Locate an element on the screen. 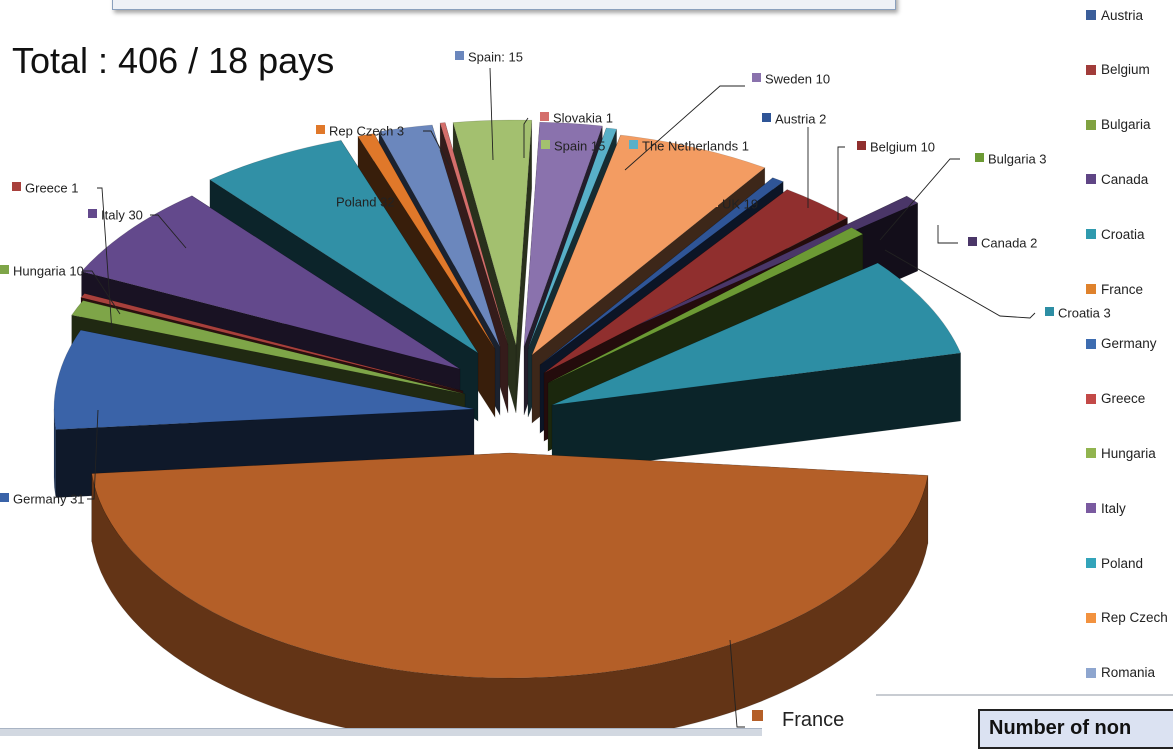 The image size is (1173, 749). legend-label: Hungaria is located at coordinates (1128, 453).